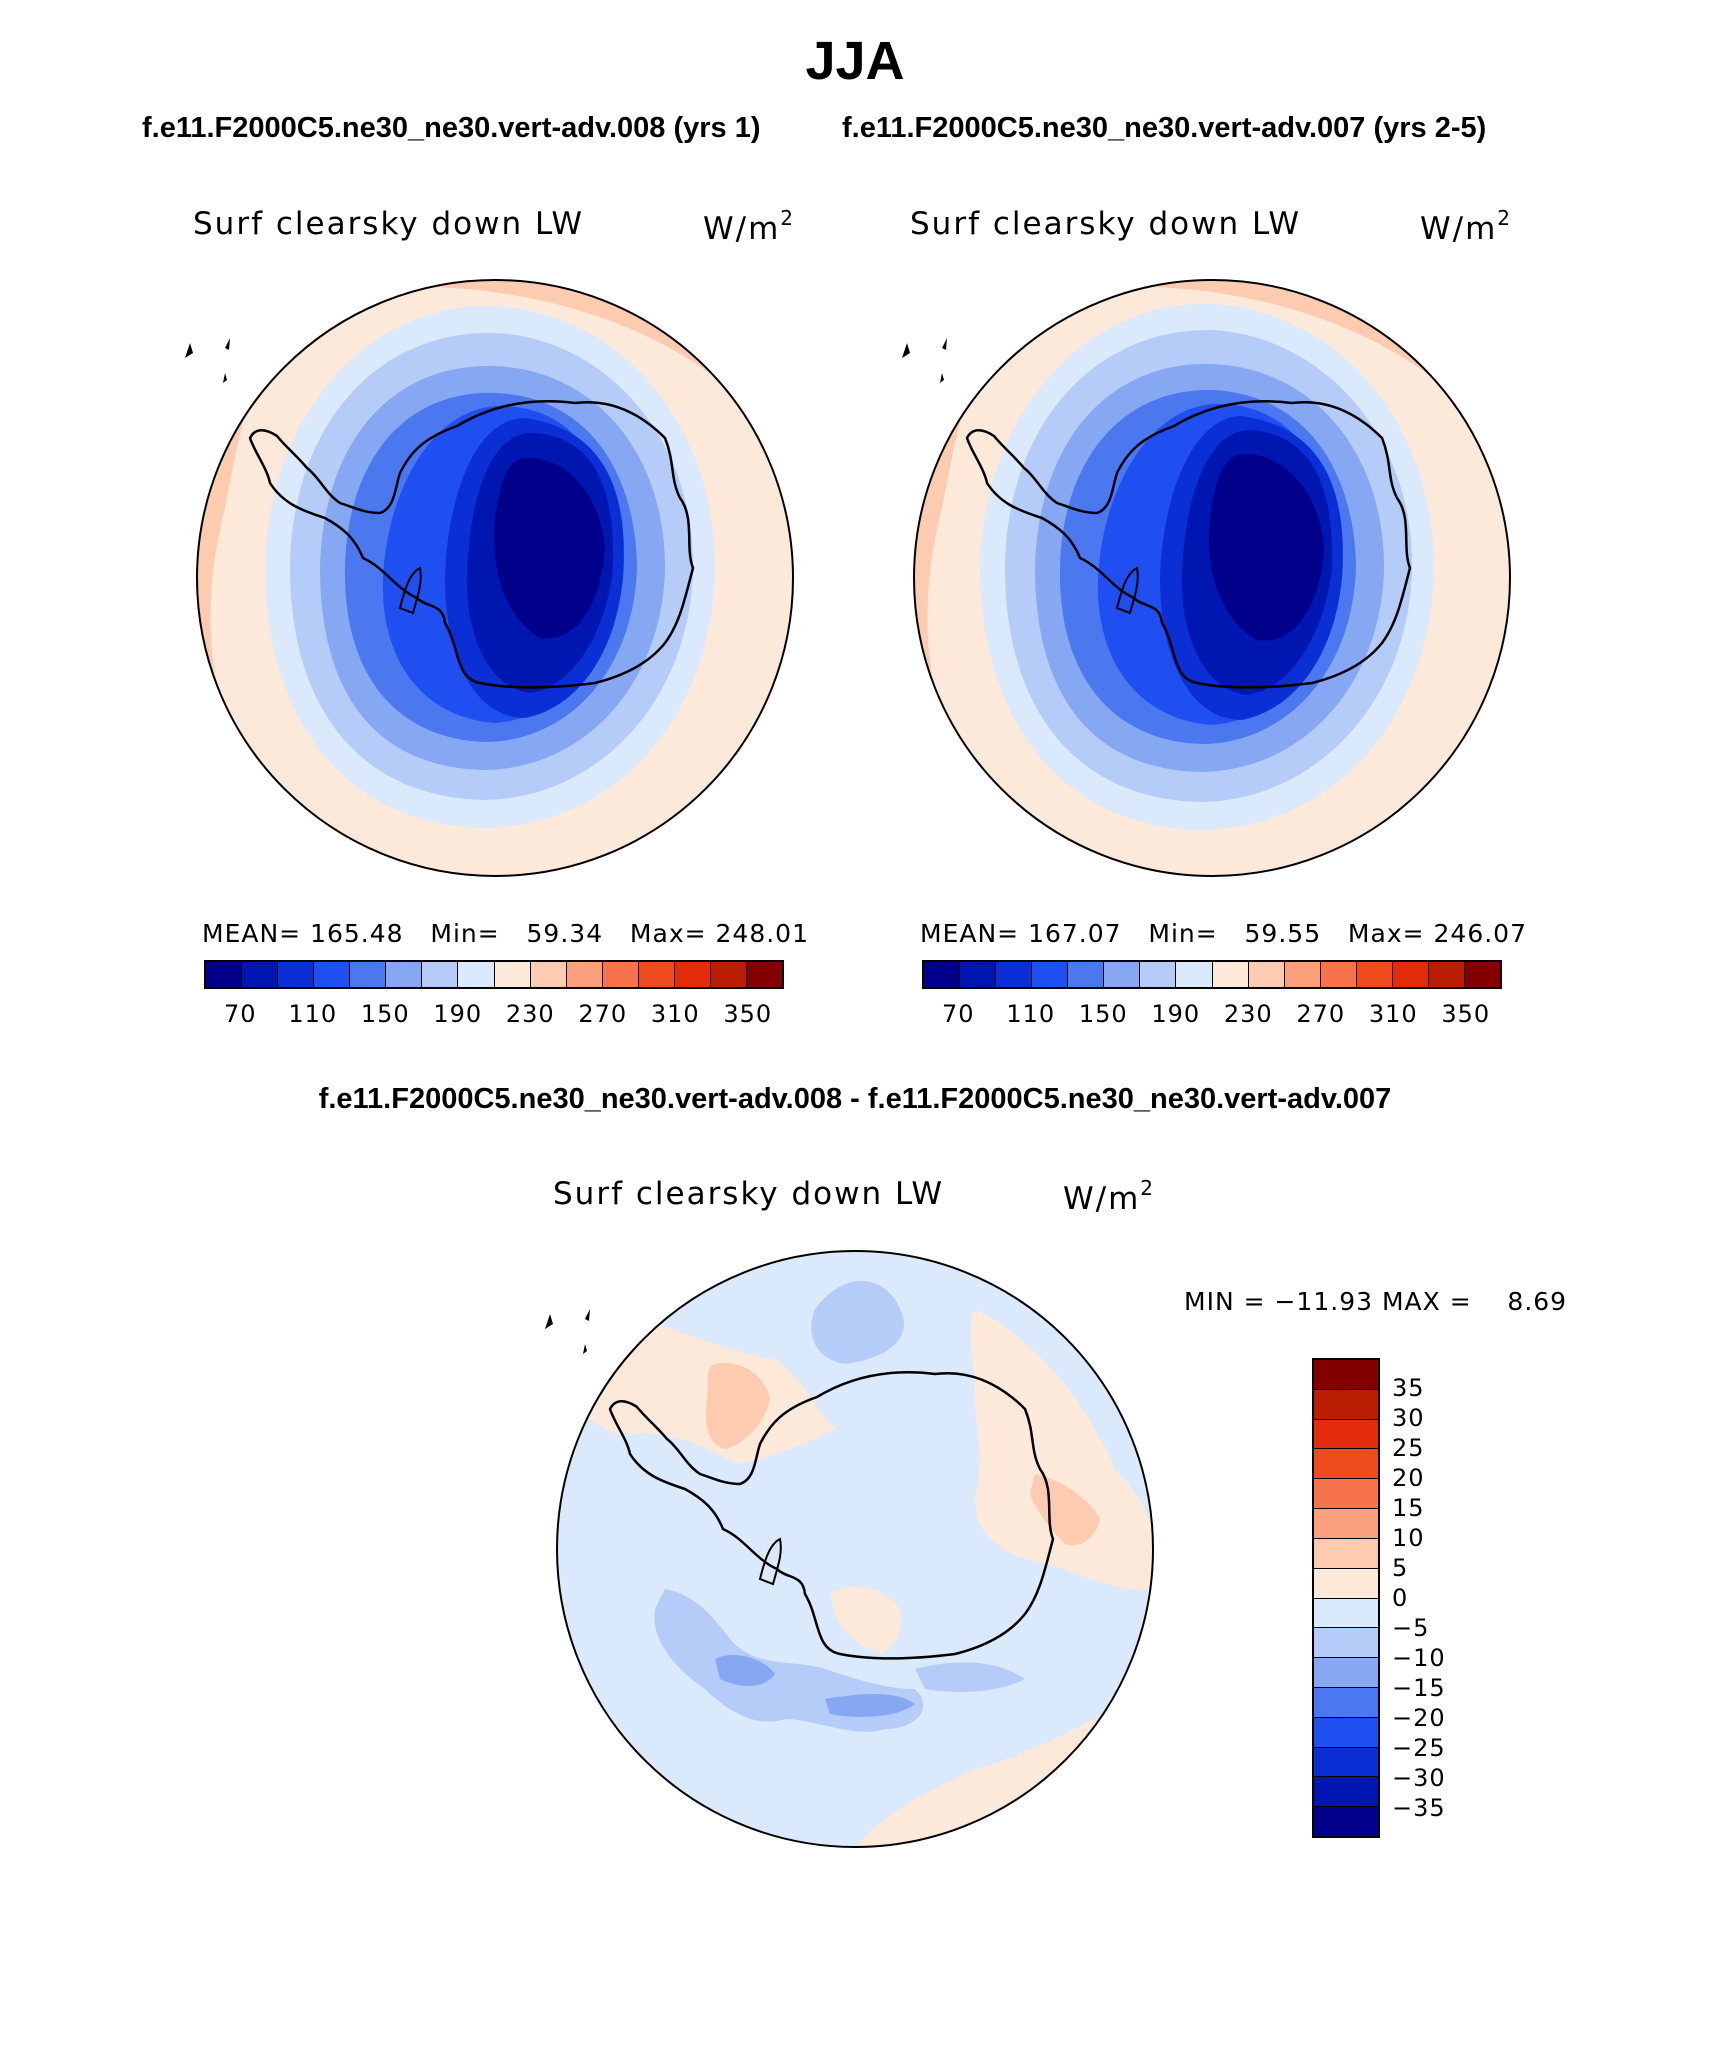  What do you see at coordinates (1466, 226) in the screenshot?
I see `panel2-unit-label: W/m2` at bounding box center [1466, 226].